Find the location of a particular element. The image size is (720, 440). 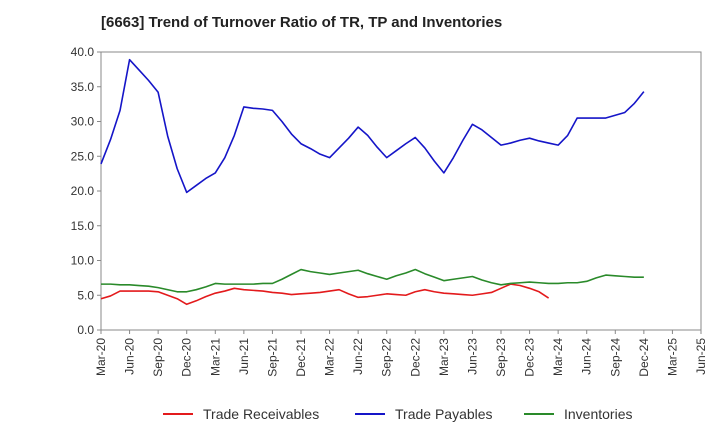

legend-label-1: Trade Payables is located at coordinates (444, 414).